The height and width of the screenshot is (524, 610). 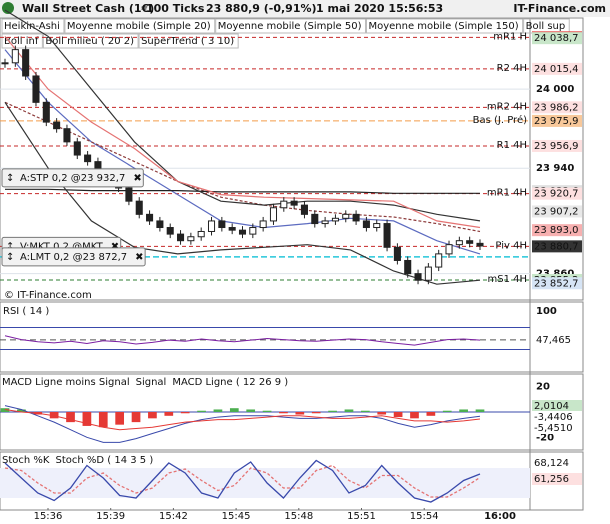 I want to click on stoch-d, so click(x=242, y=481).